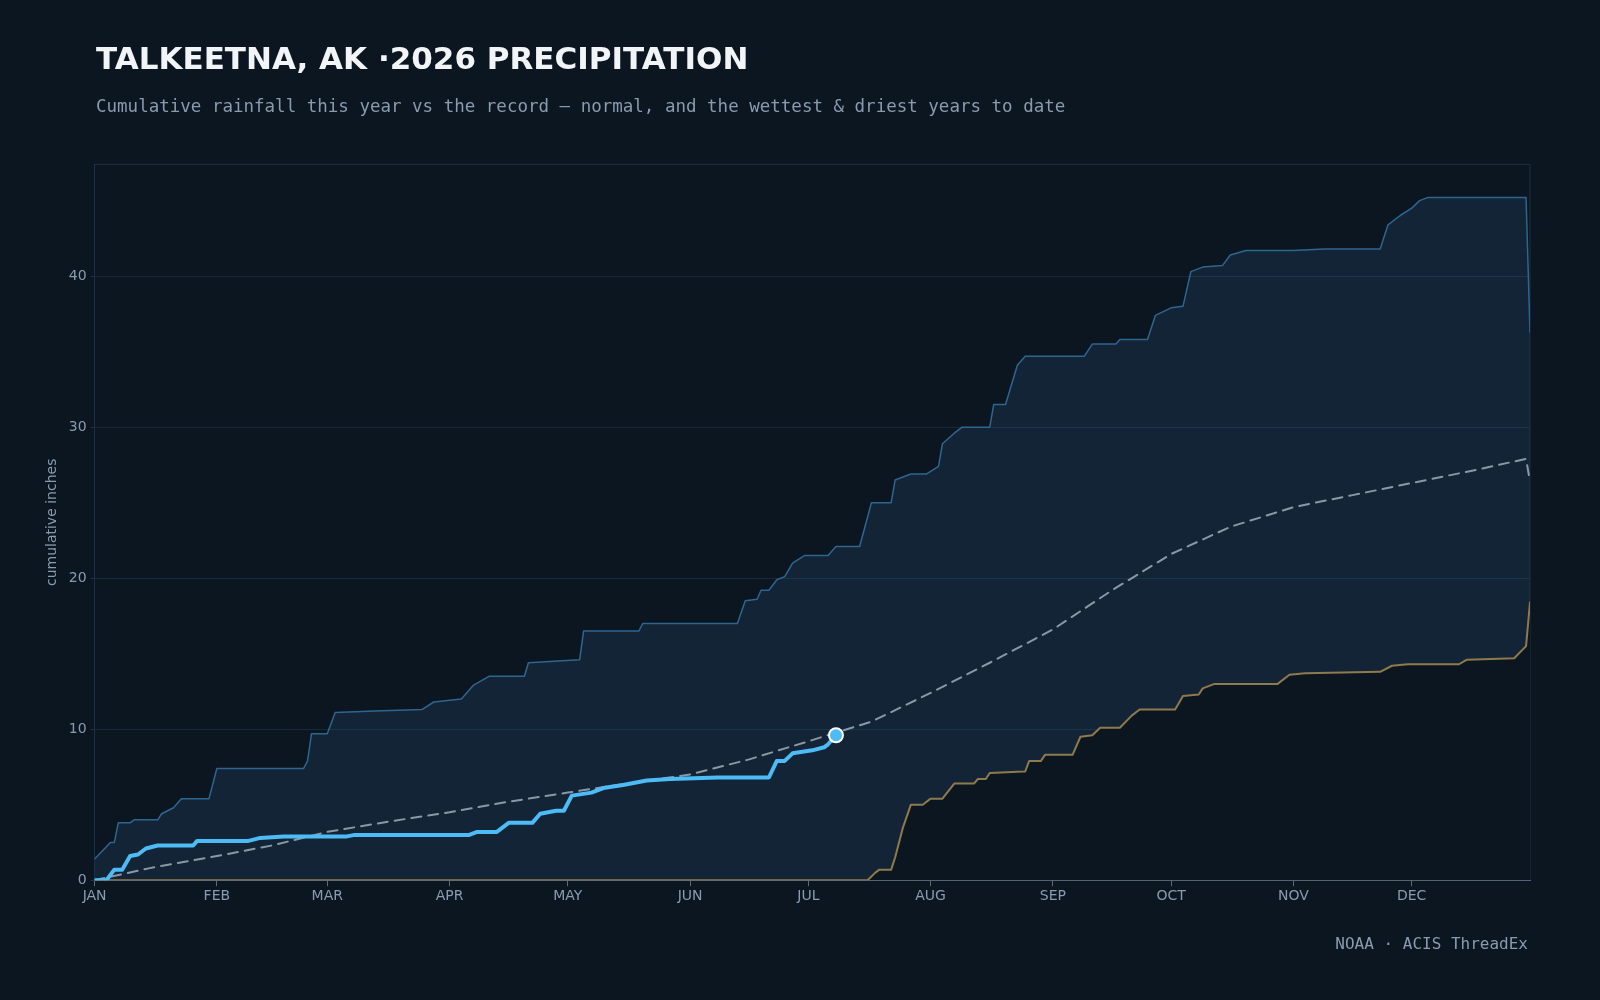 The height and width of the screenshot is (1000, 1600). I want to click on text: NOAA · ACIS ThreadEx, so click(1431, 943).